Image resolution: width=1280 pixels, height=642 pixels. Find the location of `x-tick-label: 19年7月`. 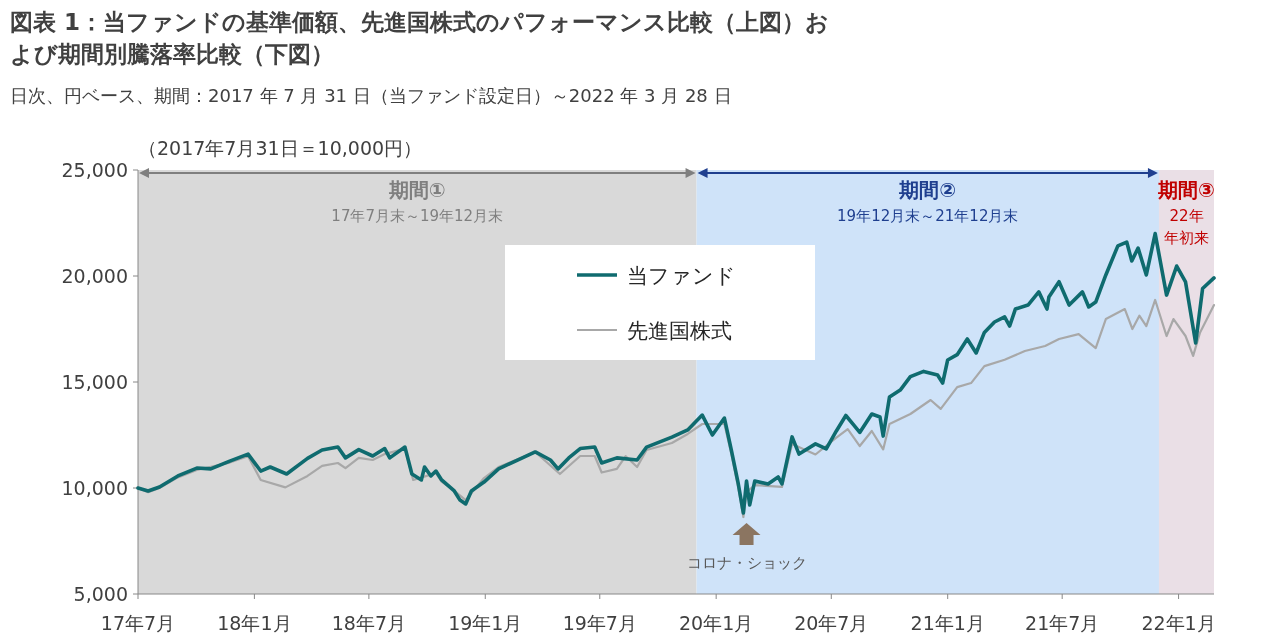

x-tick-label: 19年7月 is located at coordinates (599, 623).